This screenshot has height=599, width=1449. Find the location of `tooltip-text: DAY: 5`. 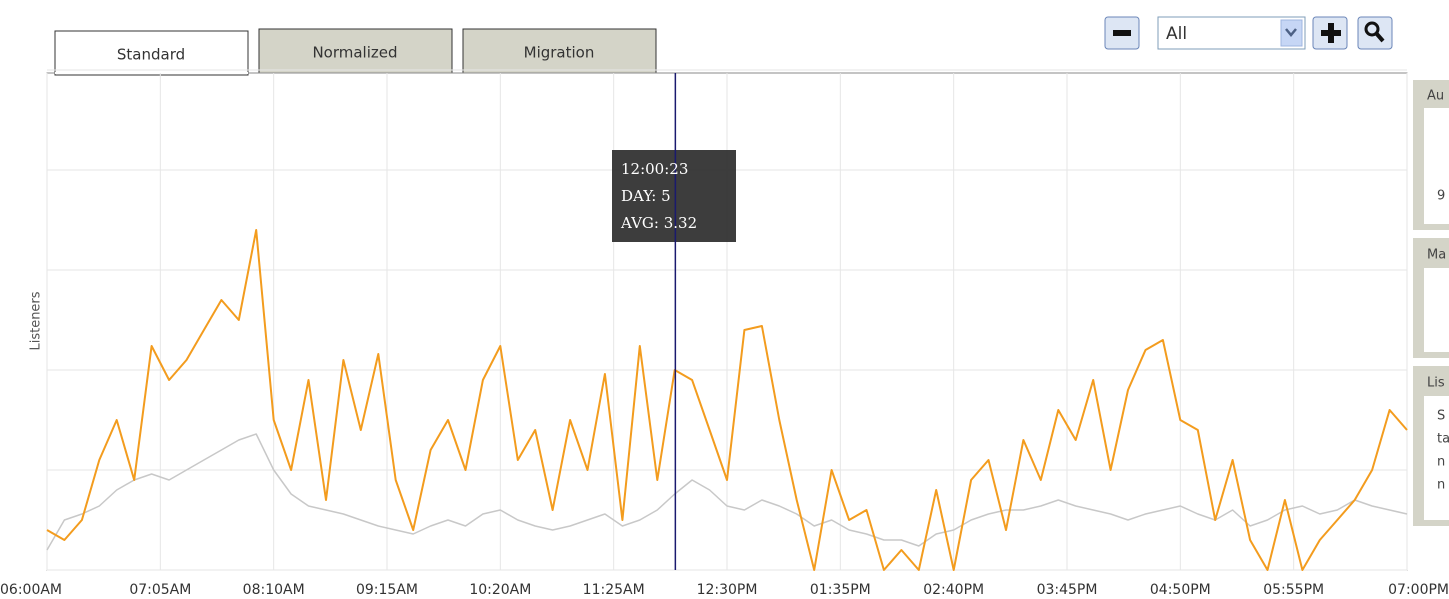

tooltip-text: DAY: 5 is located at coordinates (646, 196).